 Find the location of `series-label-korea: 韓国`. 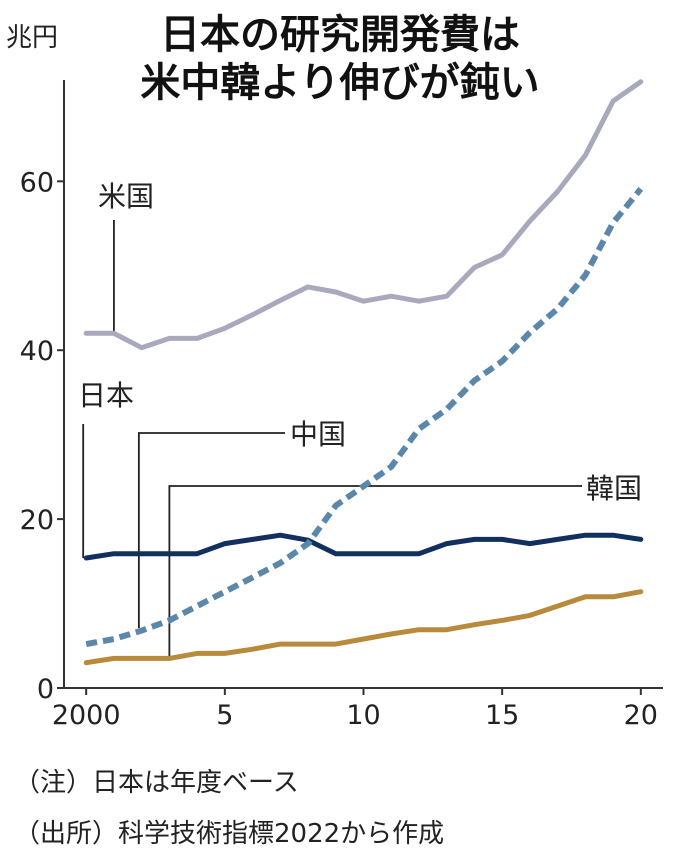

series-label-korea: 韓国 is located at coordinates (614, 488).